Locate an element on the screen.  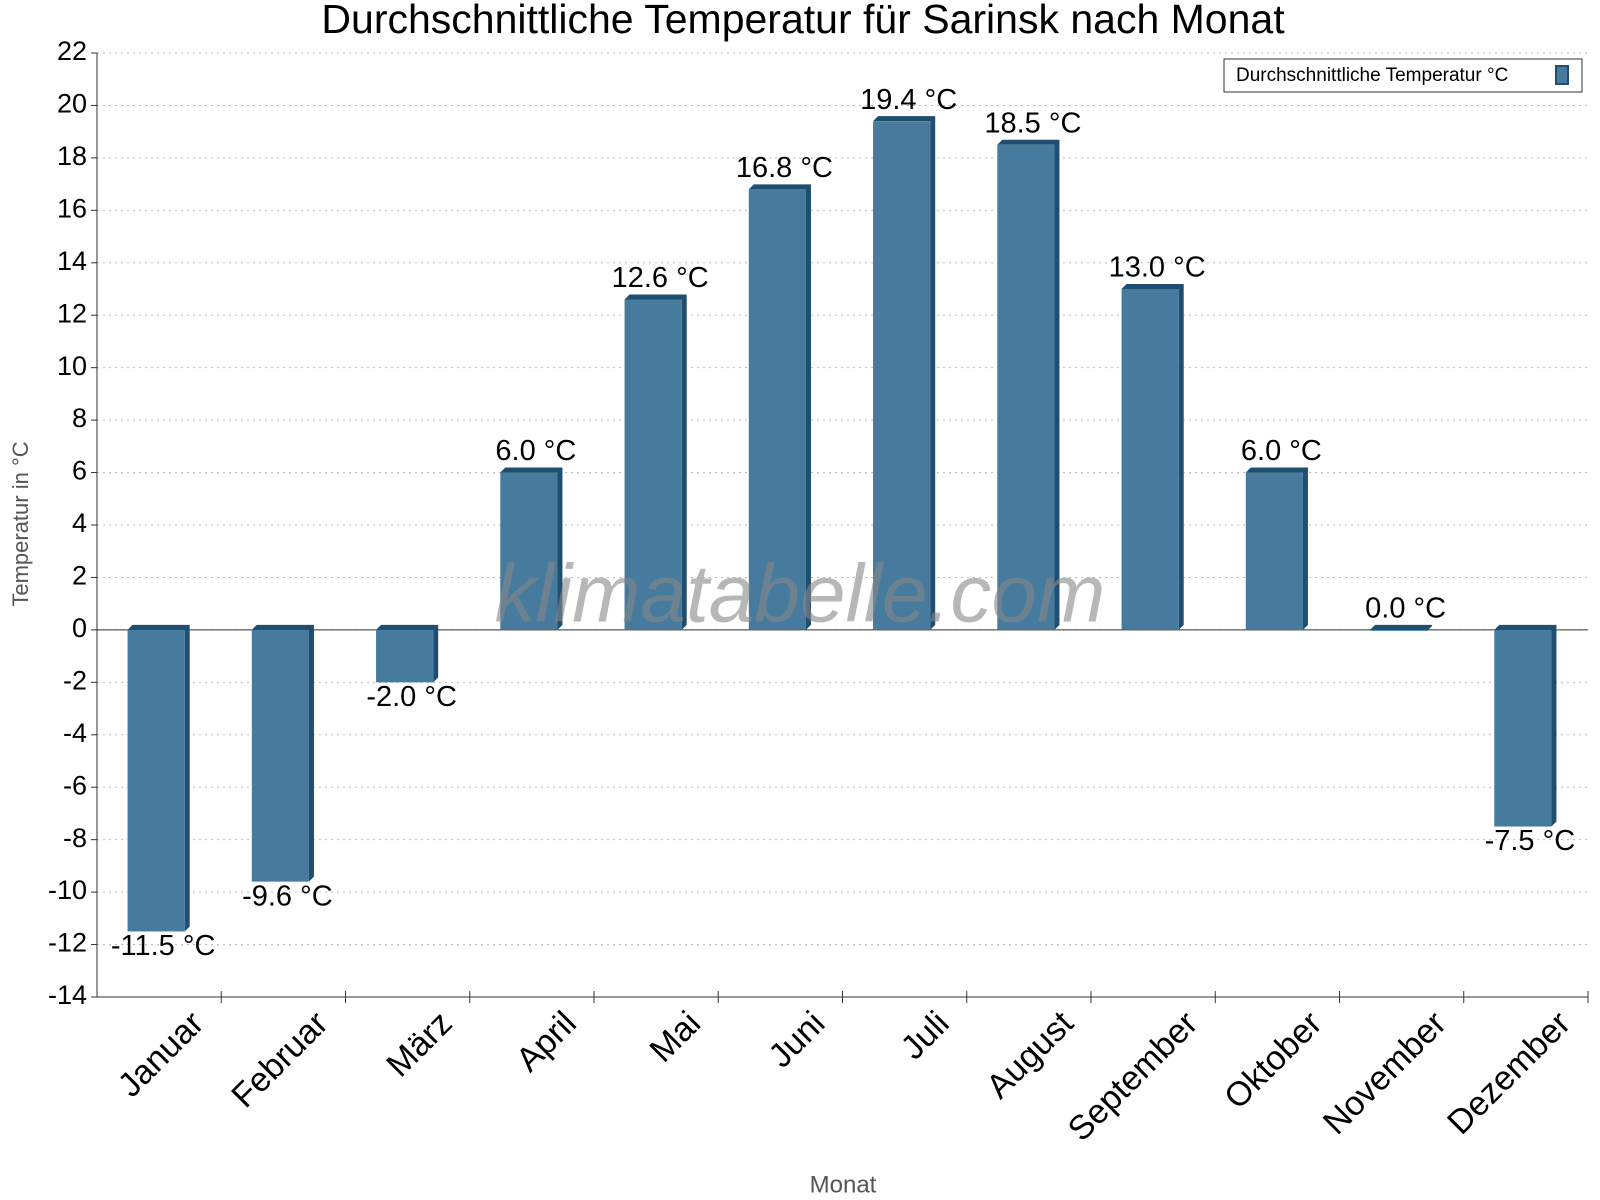
legend-box is located at coordinates (1403, 75).